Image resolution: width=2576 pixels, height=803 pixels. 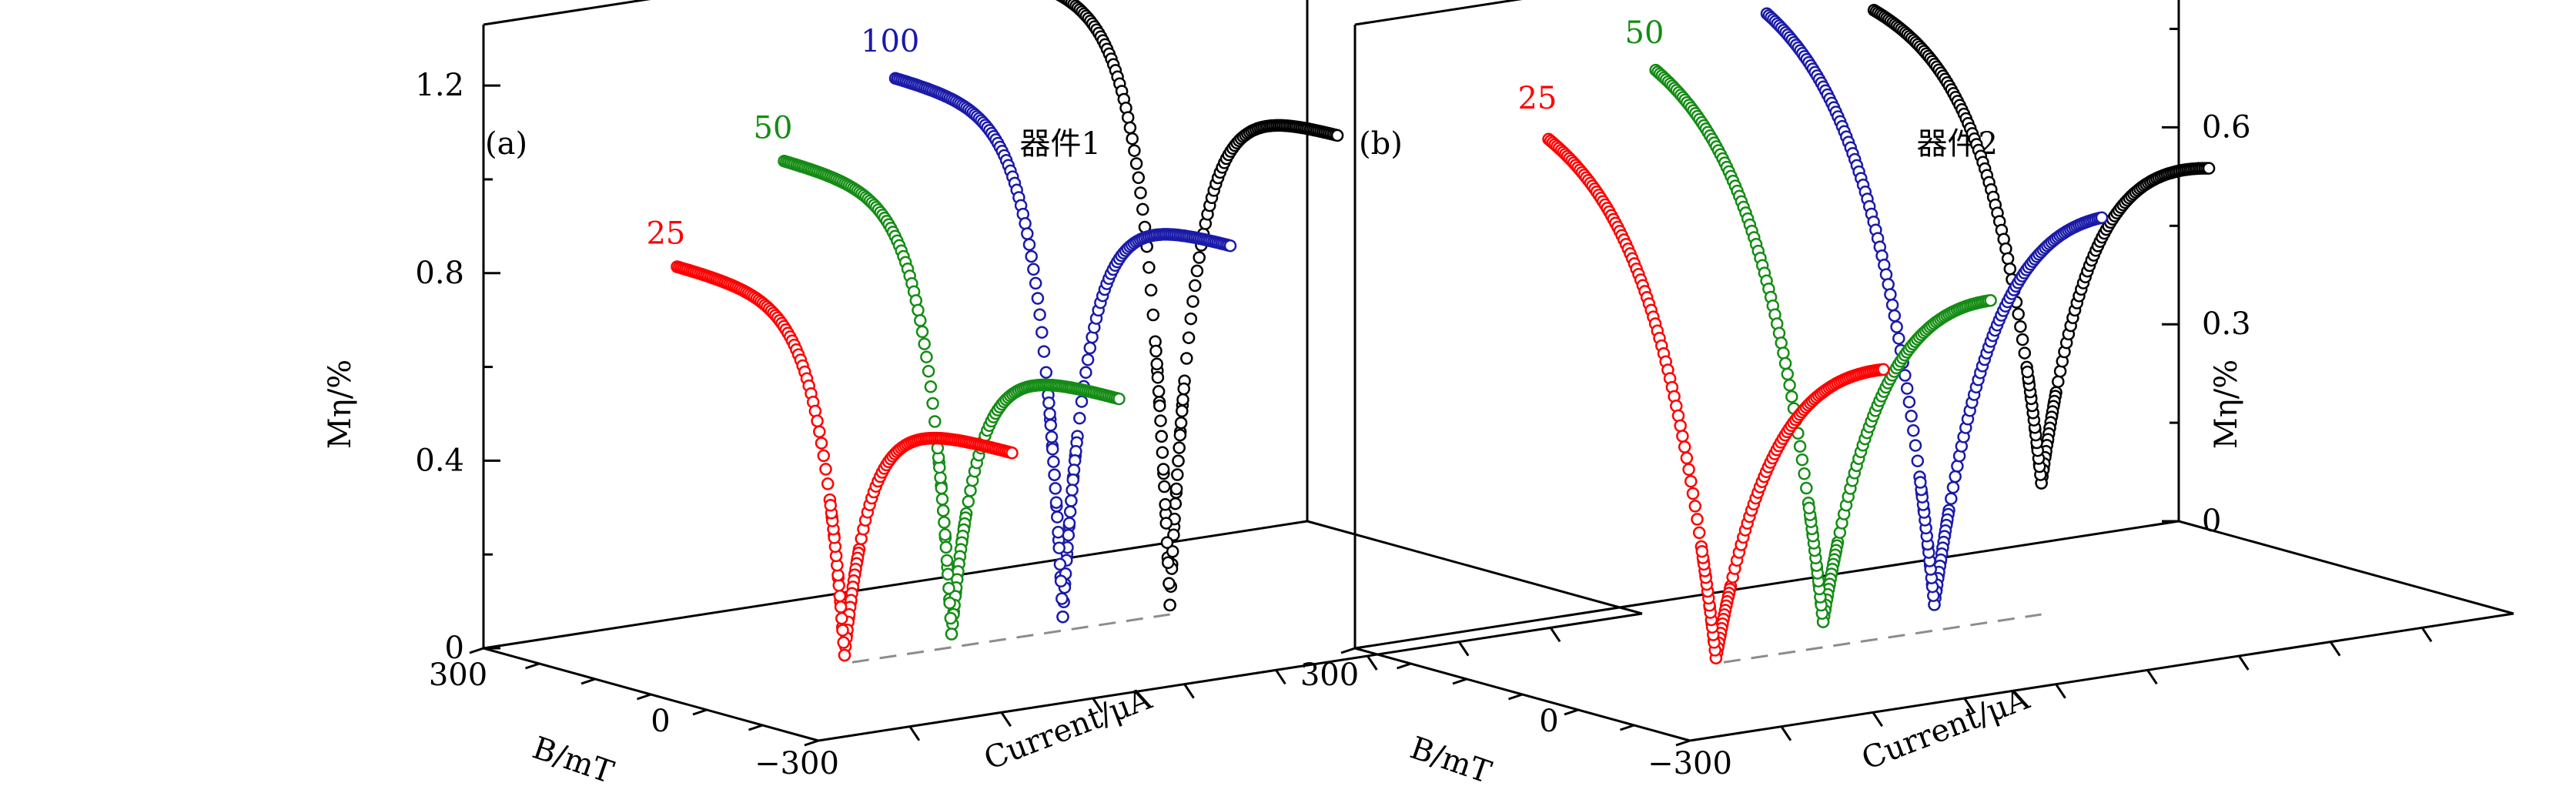 What do you see at coordinates (458, 675) in the screenshot?
I see `b-tick-label: 300` at bounding box center [458, 675].